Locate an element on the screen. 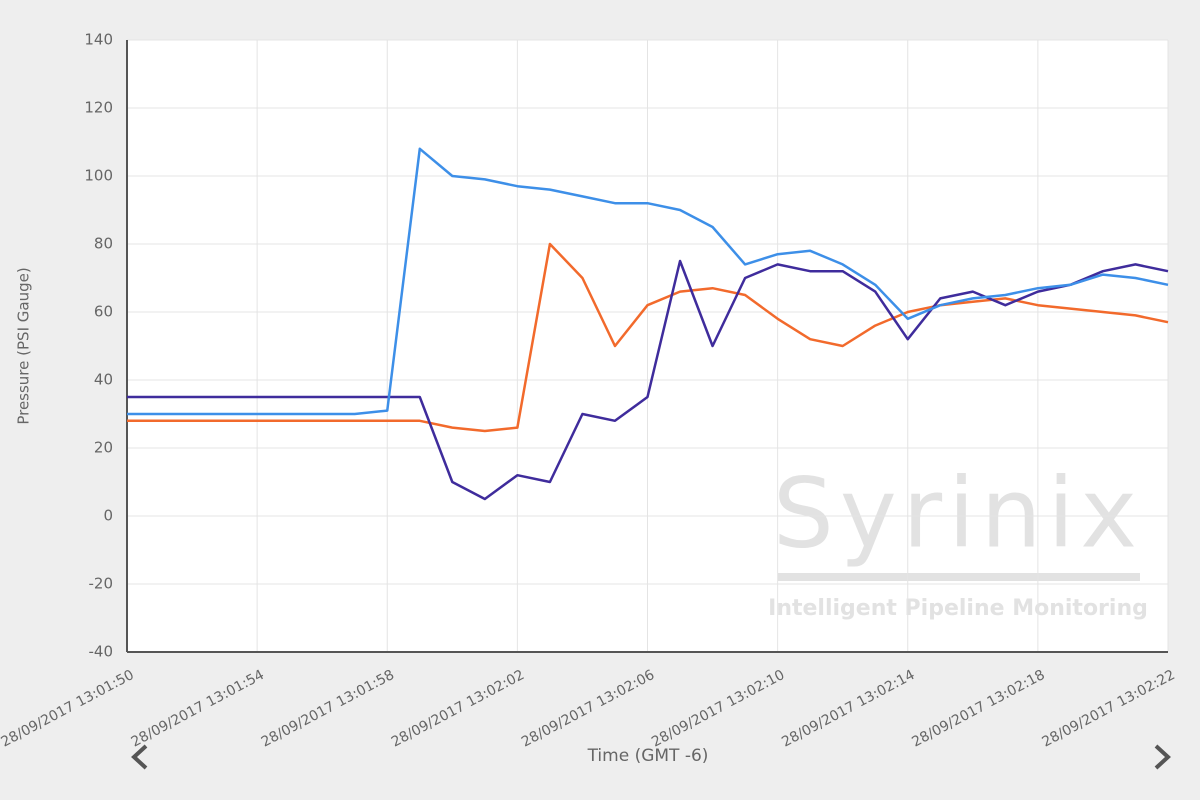  x-tick-label: 28/09/2017 13:02:02 is located at coordinates (458, 709).